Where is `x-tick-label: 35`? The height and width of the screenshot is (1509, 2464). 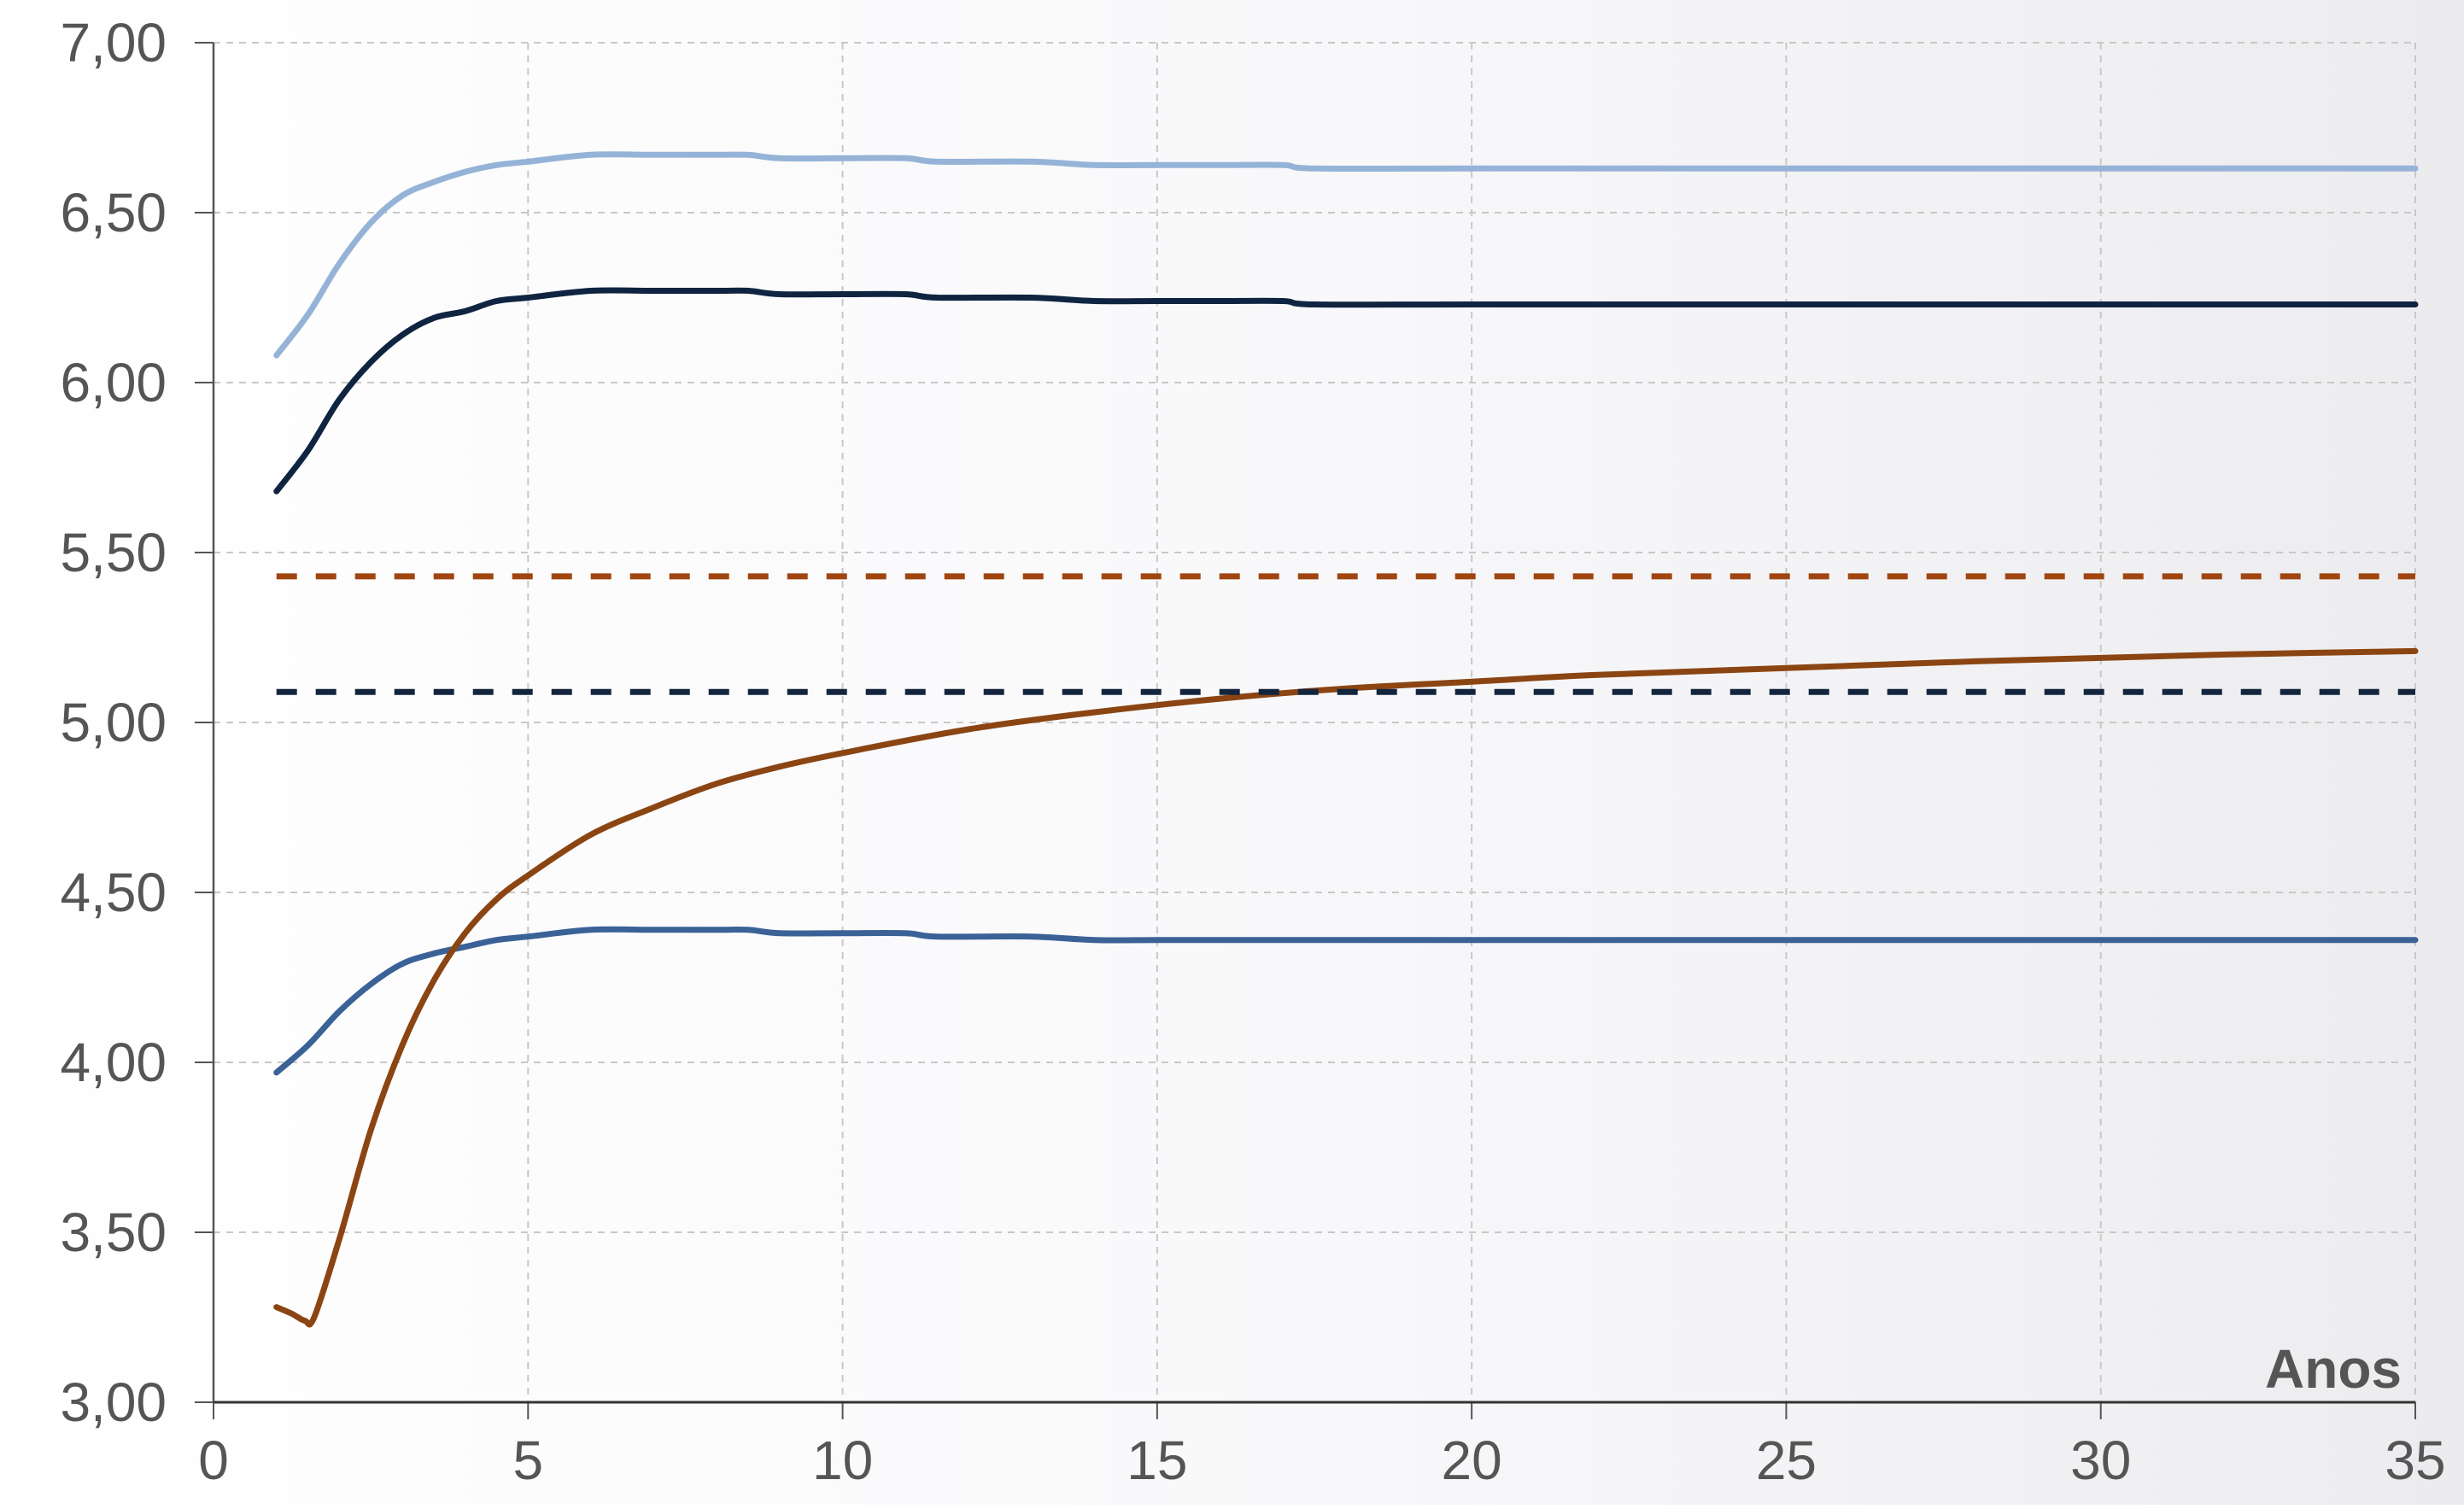 x-tick-label: 35 is located at coordinates (2415, 1460).